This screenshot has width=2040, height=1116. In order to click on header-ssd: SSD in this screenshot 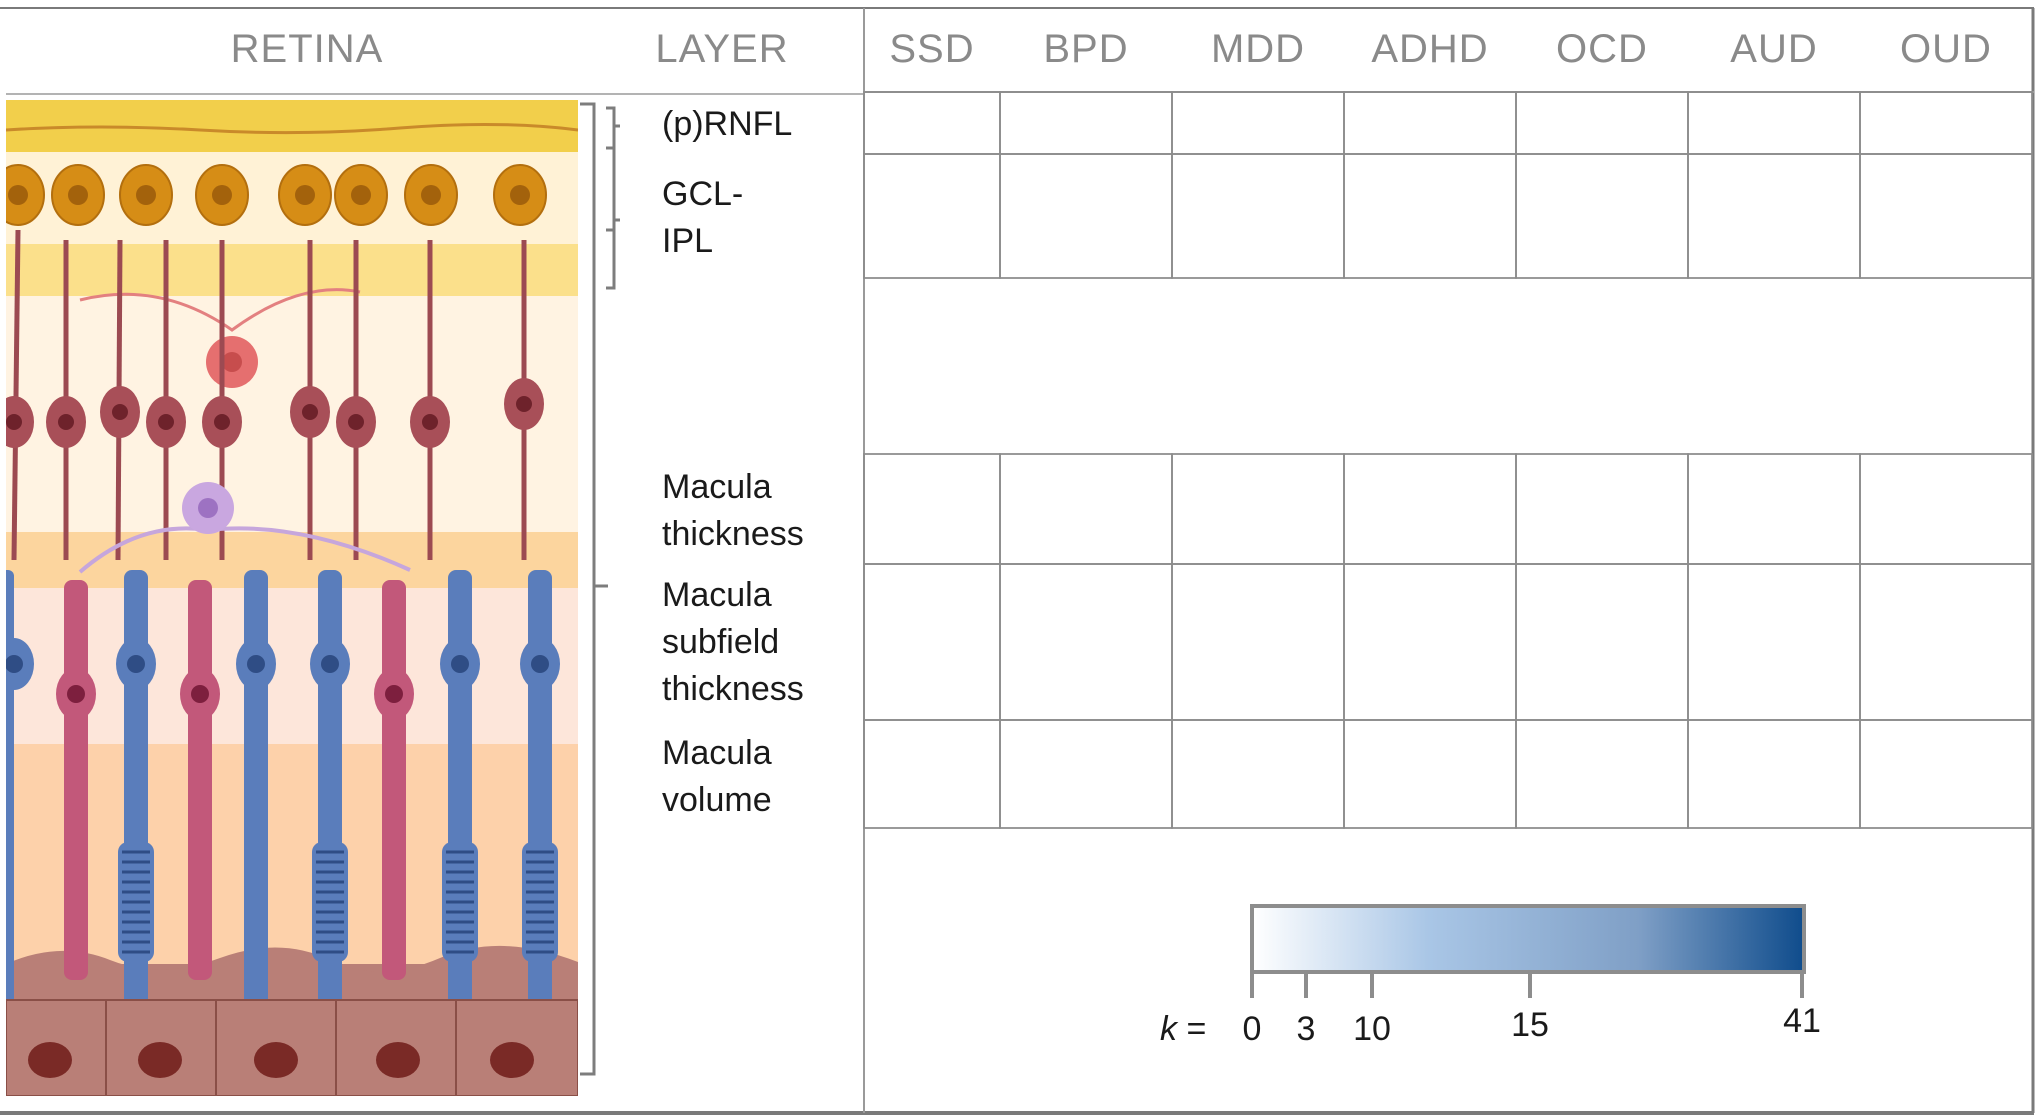, I will do `click(931, 49)`.